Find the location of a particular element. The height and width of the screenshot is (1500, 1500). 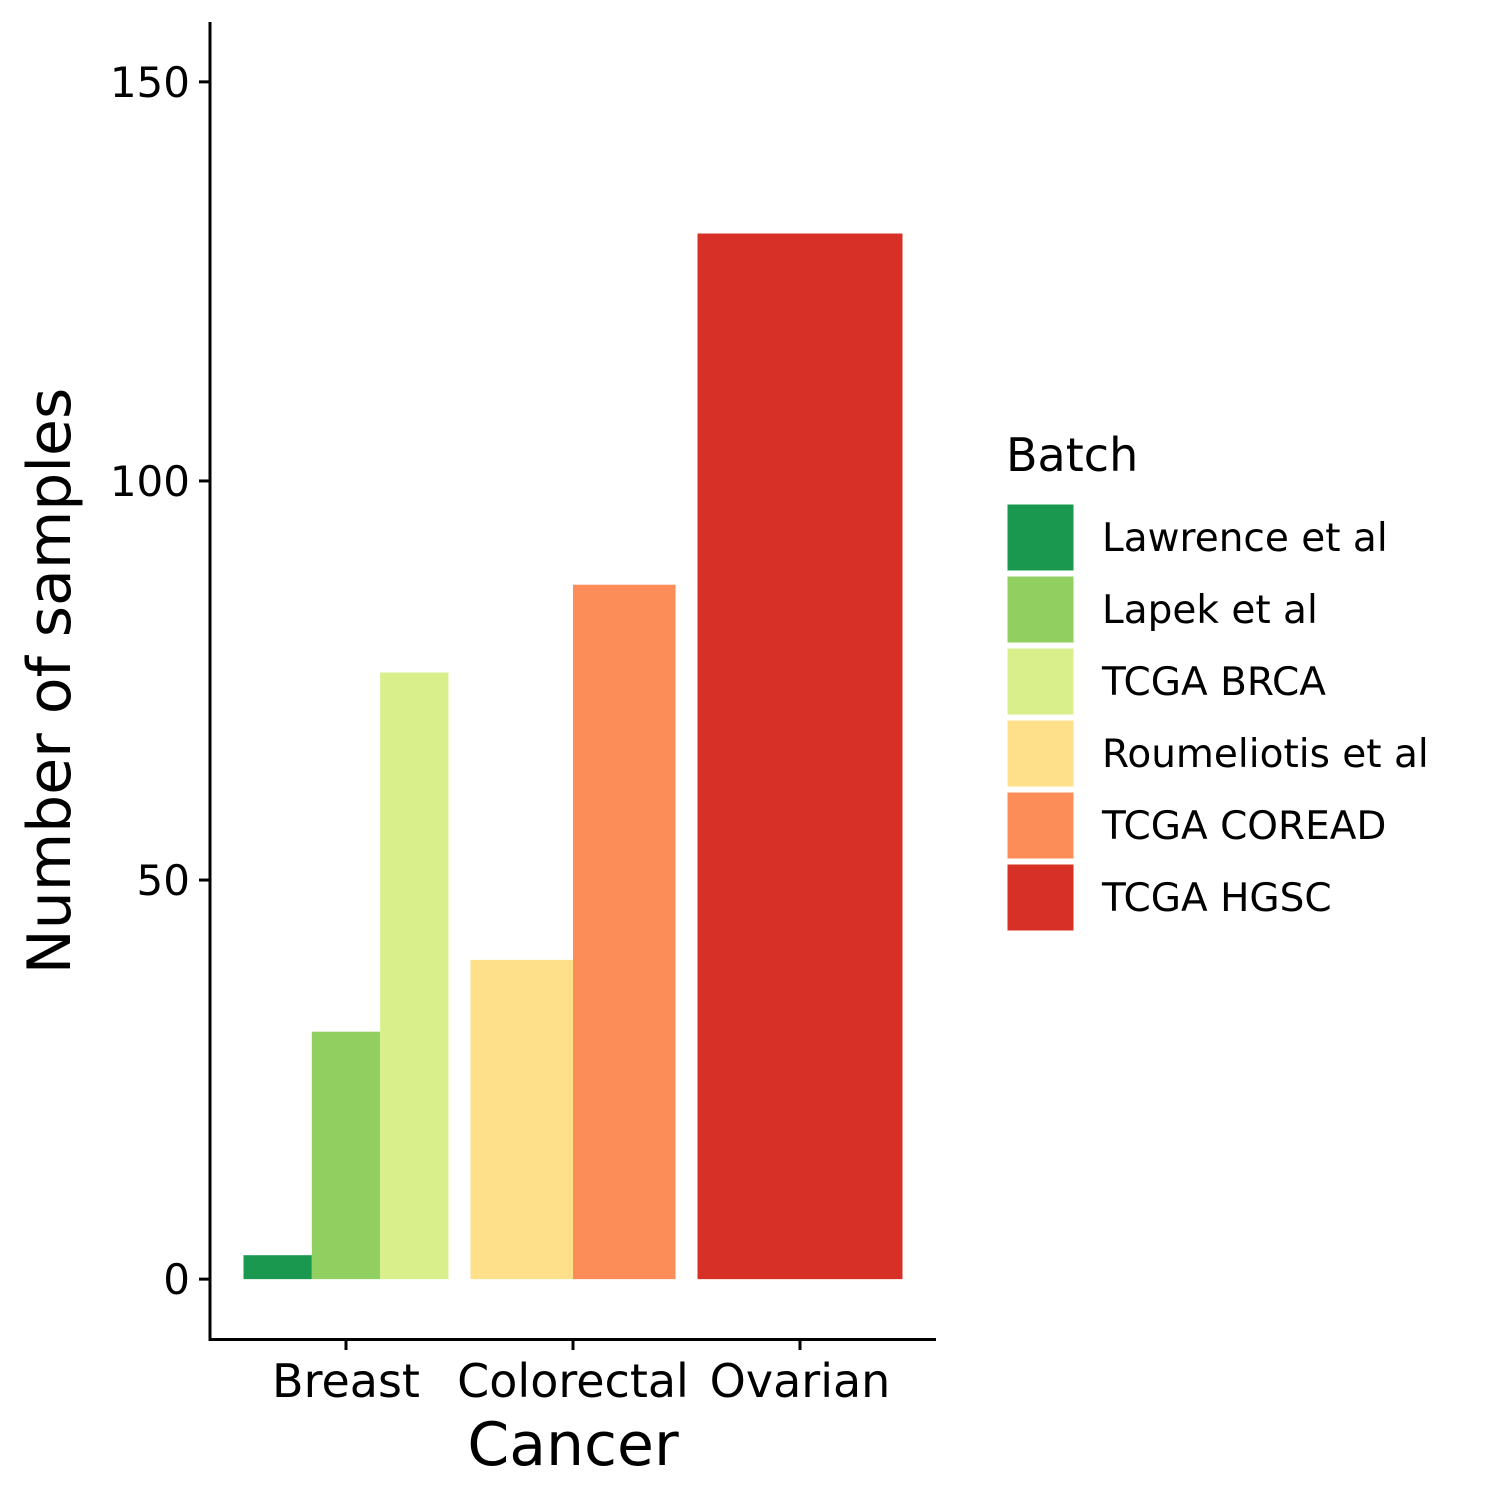

x-tick-label: Colorectal is located at coordinates (573, 1381).